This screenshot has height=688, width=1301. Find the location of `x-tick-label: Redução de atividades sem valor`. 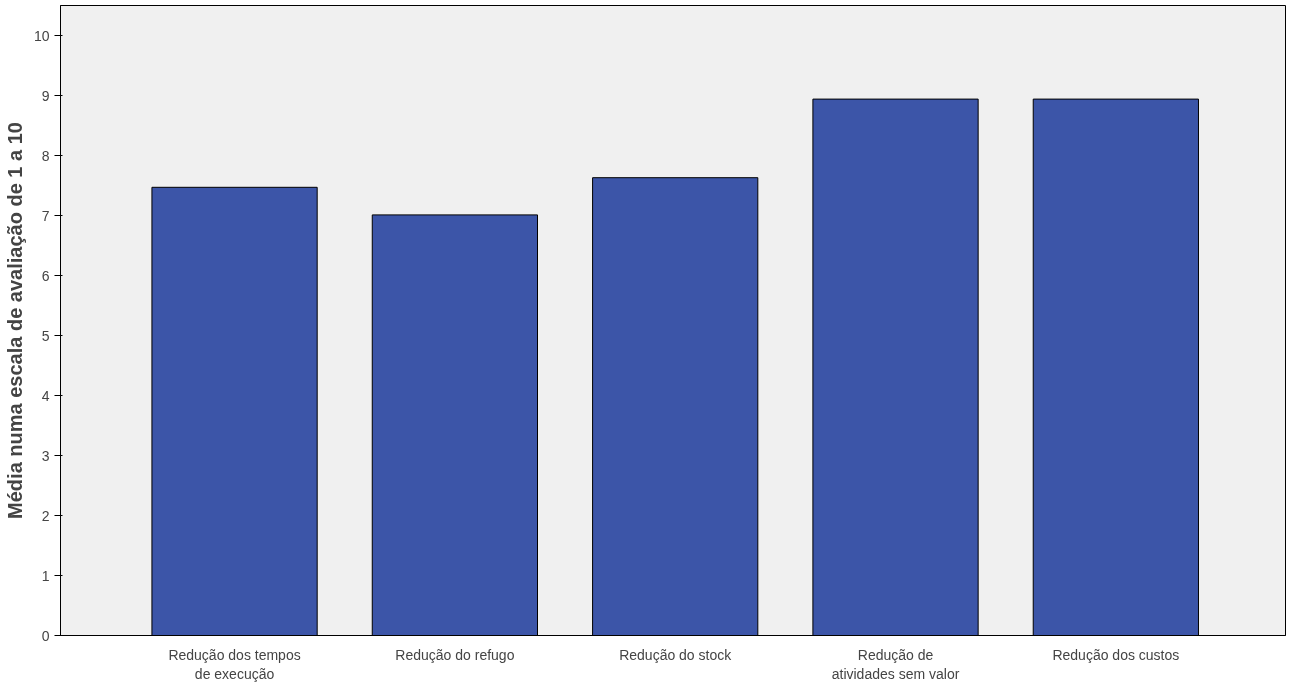

x-tick-label: Redução de atividades sem valor is located at coordinates (895, 664).